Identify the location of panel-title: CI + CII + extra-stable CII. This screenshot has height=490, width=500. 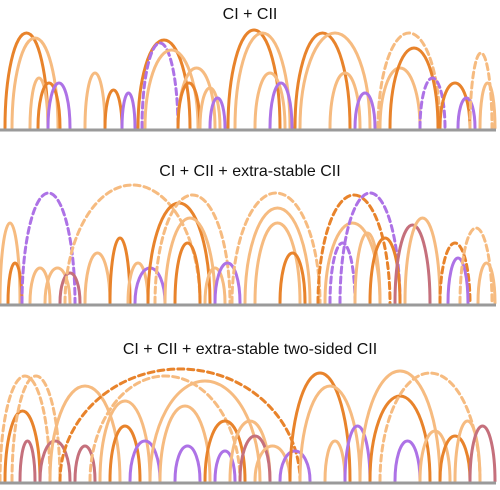
(249, 171).